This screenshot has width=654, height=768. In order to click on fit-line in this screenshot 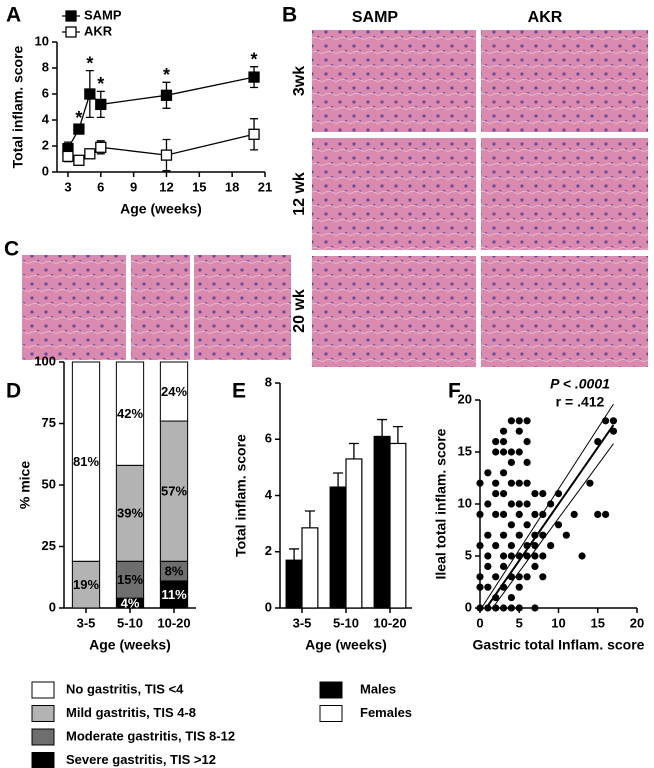, I will do `click(550, 516)`.